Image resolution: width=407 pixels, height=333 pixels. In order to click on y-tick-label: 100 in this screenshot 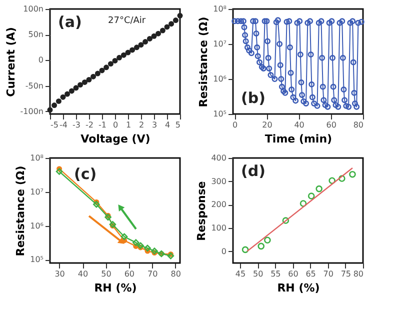, I will do `click(218, 228)`.